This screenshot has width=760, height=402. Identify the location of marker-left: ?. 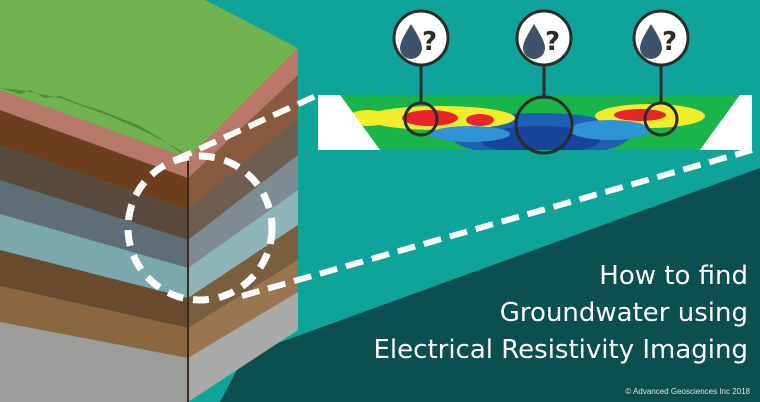
(421, 56).